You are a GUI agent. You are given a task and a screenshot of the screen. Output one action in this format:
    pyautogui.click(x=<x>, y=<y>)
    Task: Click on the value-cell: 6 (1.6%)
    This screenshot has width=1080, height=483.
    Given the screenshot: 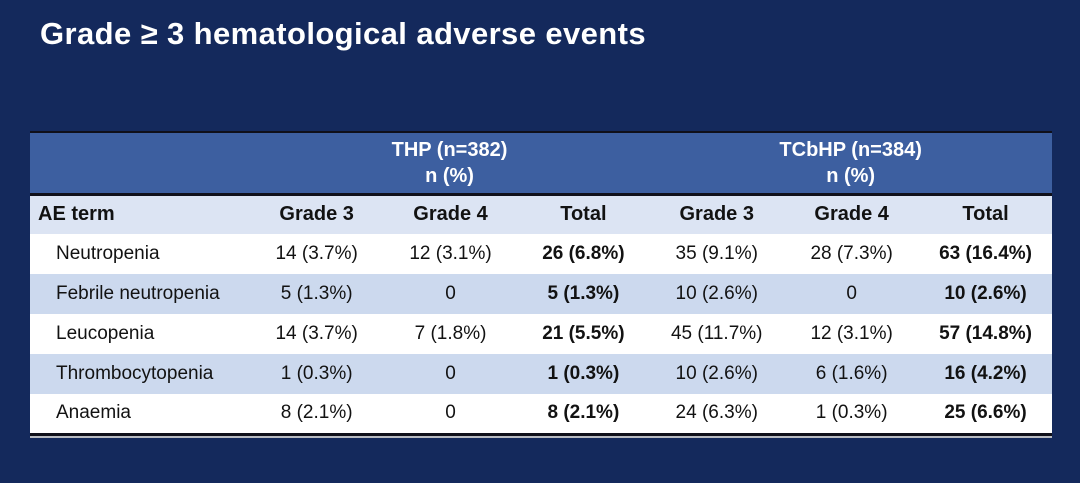 What is the action you would take?
    pyautogui.click(x=852, y=374)
    